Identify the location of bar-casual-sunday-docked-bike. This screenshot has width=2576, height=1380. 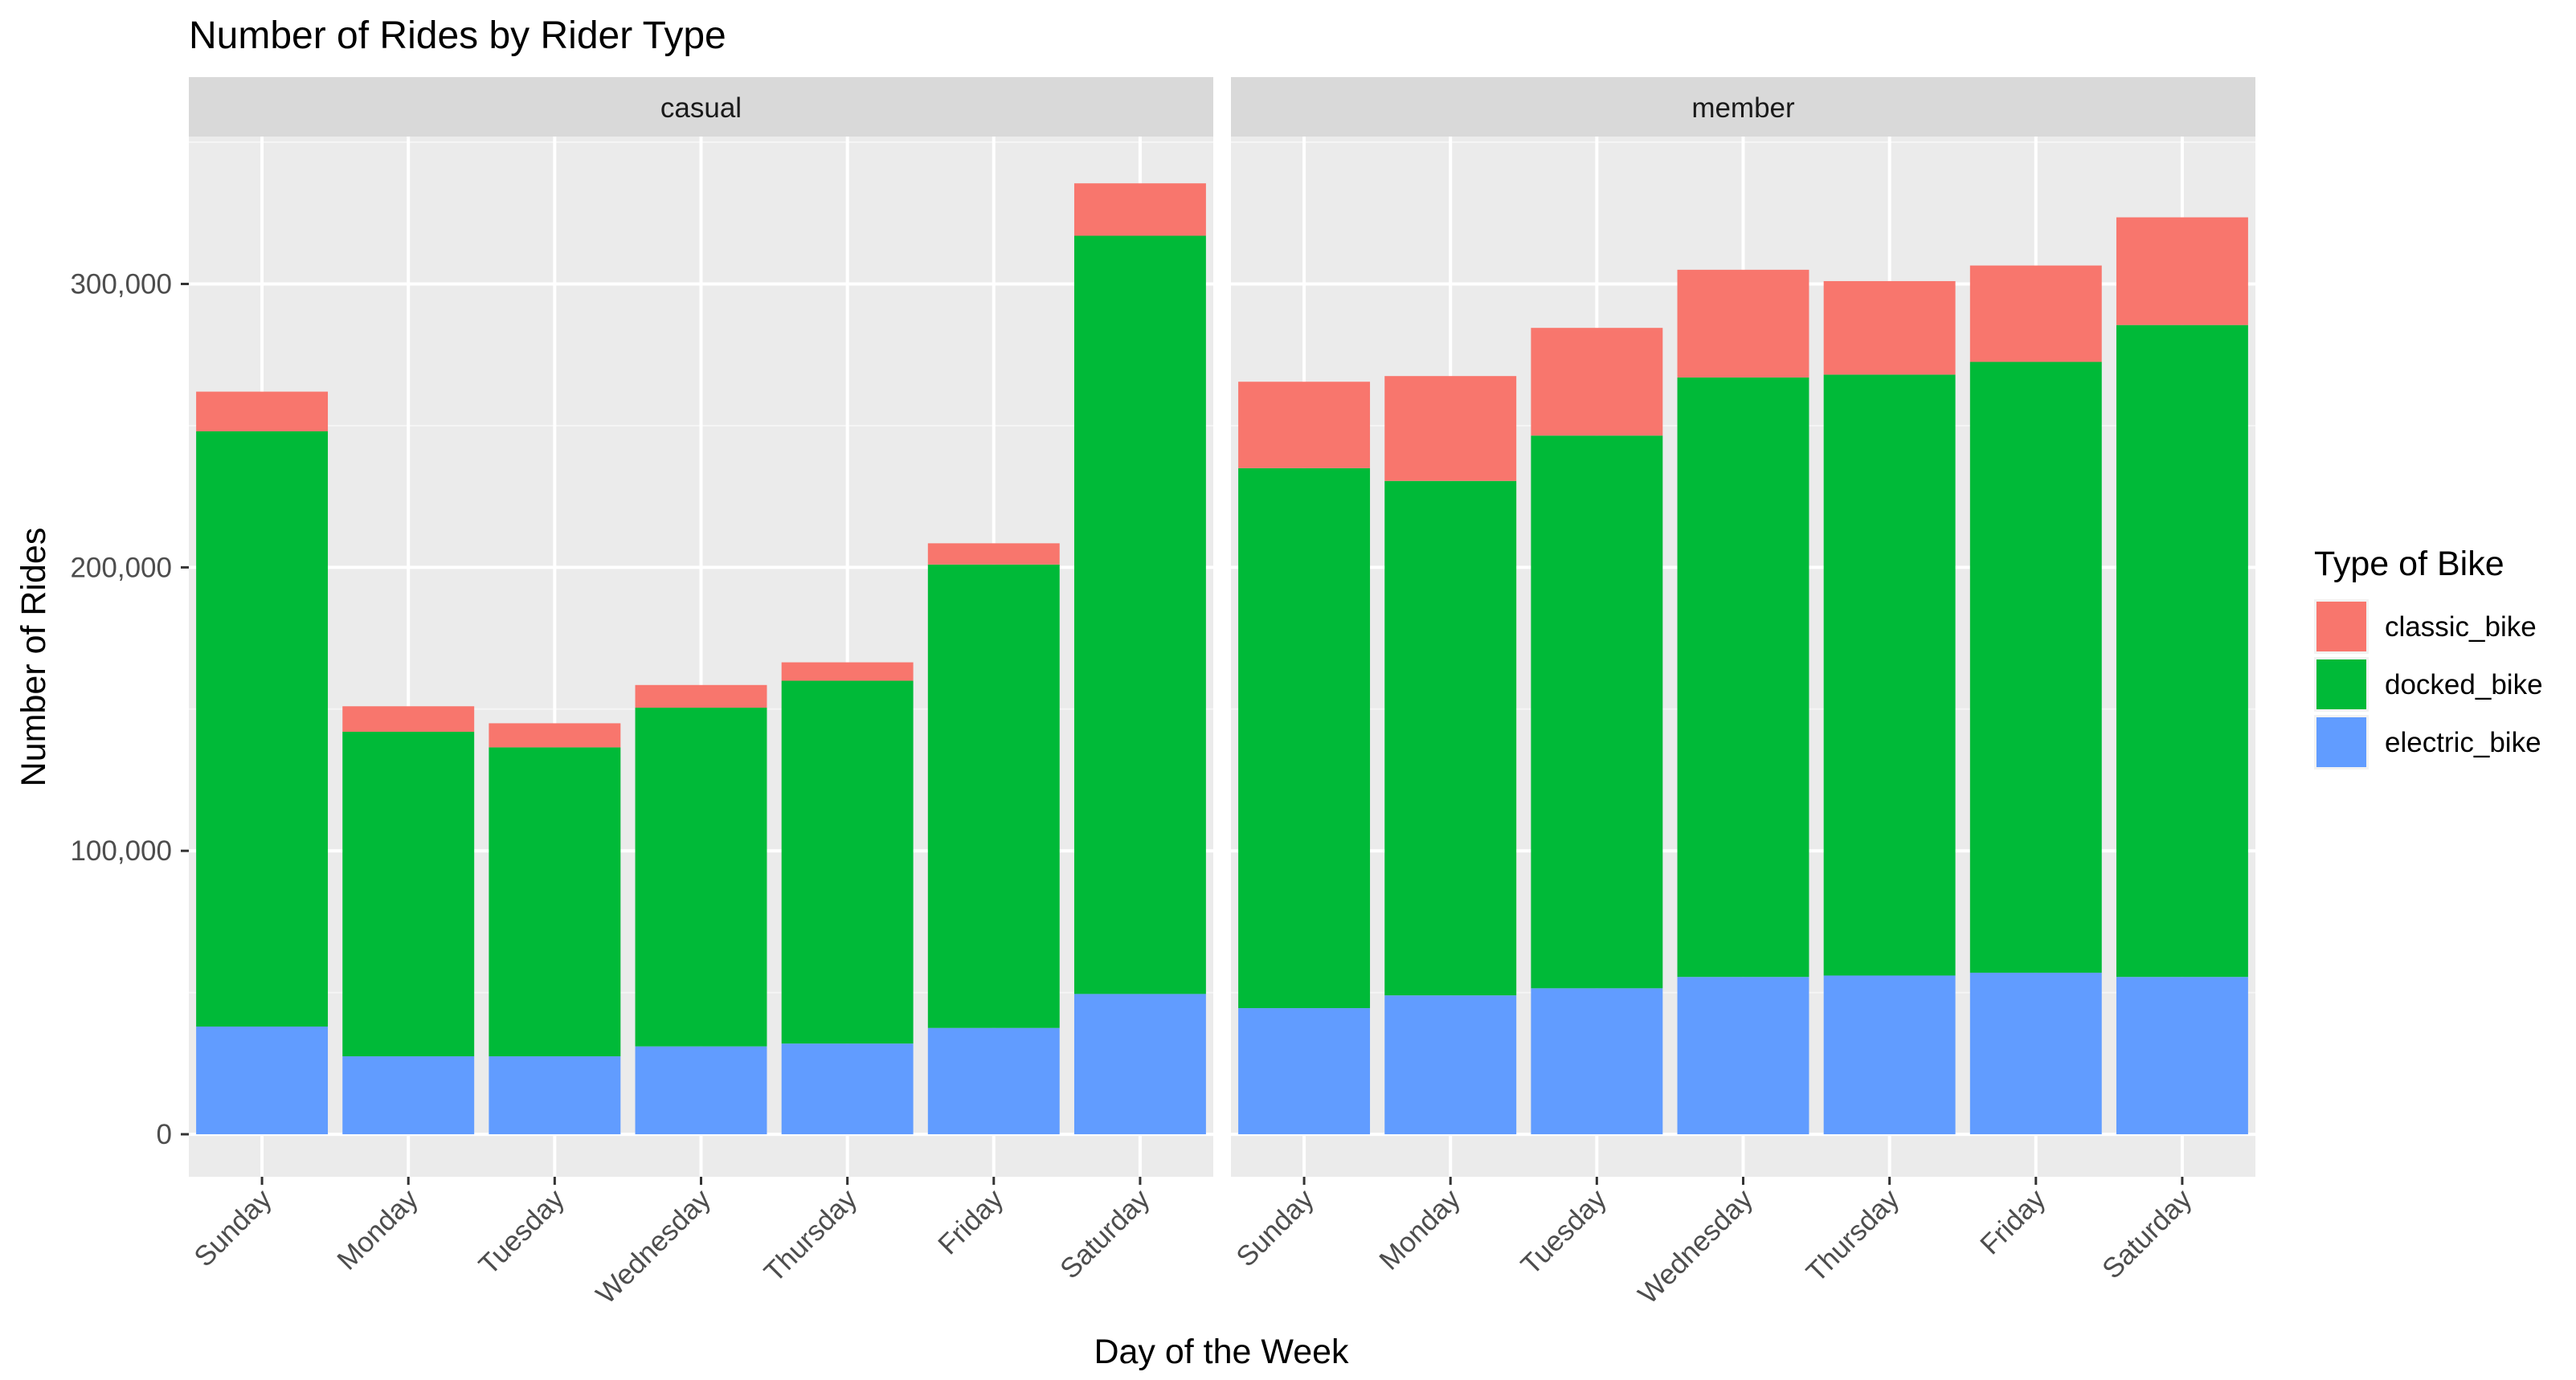
(263, 729).